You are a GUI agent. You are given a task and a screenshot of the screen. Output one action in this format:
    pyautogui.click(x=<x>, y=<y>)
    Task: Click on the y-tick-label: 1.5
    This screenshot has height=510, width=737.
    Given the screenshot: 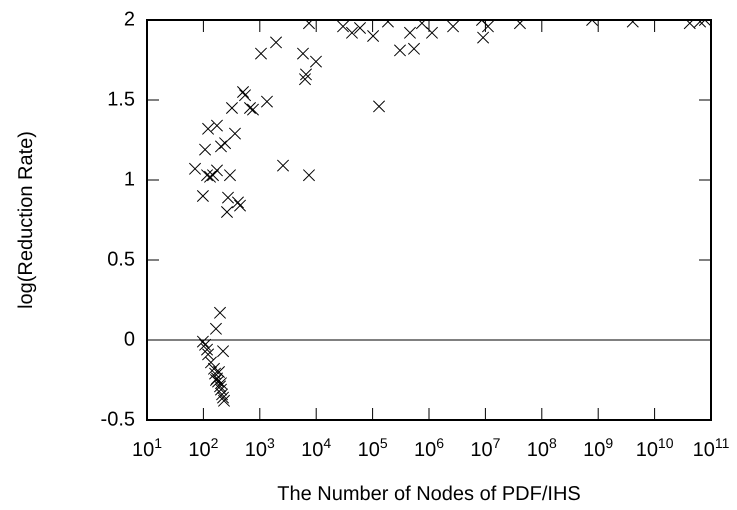 What is the action you would take?
    pyautogui.click(x=121, y=99)
    